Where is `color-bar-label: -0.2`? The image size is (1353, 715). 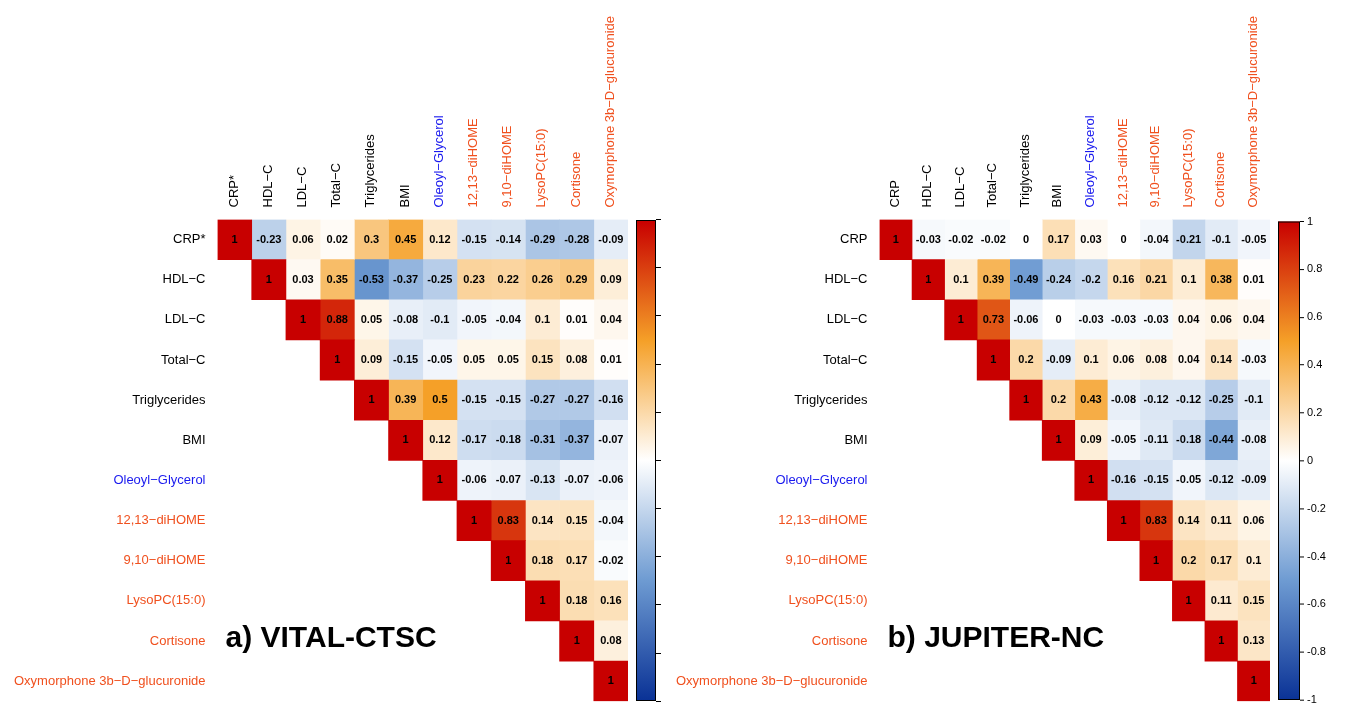
color-bar-label: -0.2 is located at coordinates (1316, 507).